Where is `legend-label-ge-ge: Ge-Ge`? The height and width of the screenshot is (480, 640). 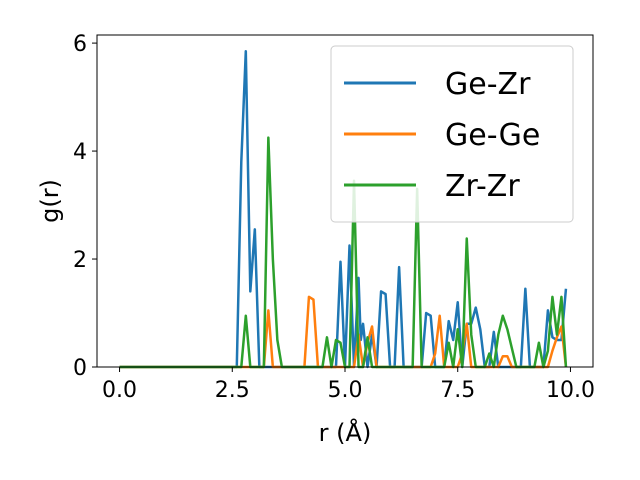
legend-label-ge-ge: Ge-Ge is located at coordinates (492, 135).